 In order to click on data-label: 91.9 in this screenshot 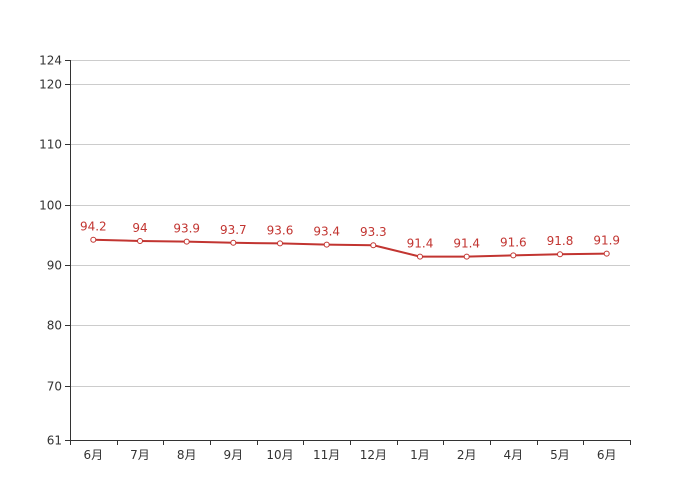, I will do `click(606, 241)`.